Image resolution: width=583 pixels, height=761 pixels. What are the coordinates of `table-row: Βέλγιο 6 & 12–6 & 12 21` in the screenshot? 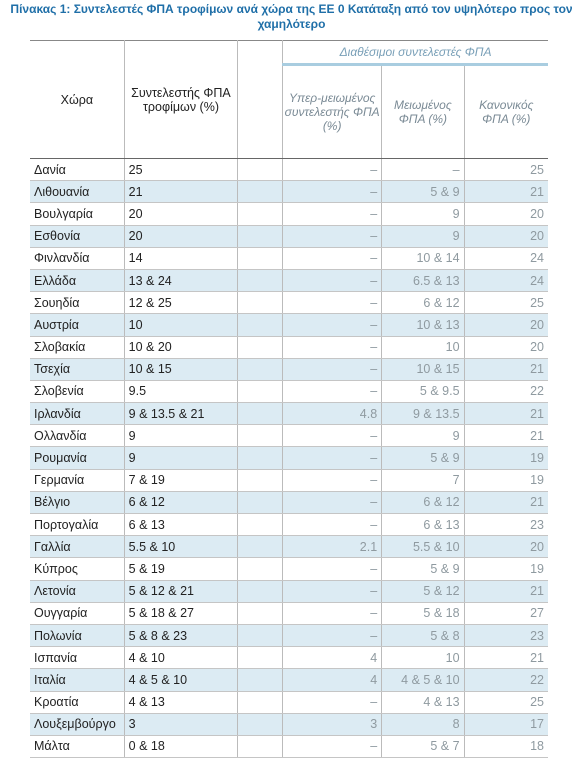 It's located at (289, 503).